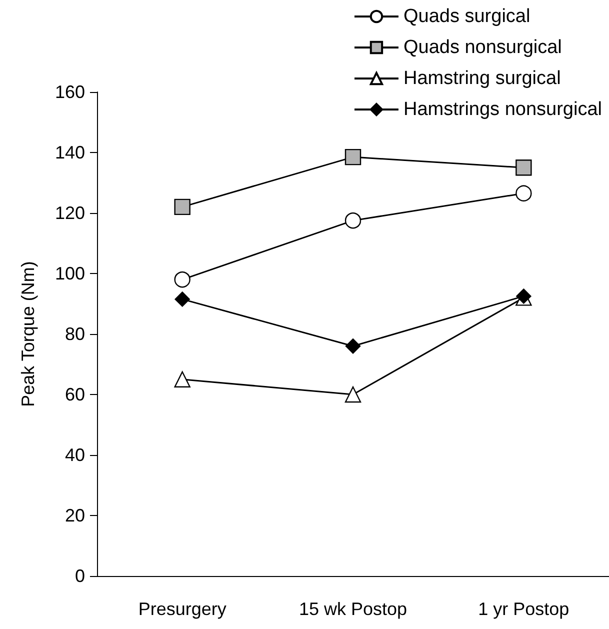 This screenshot has width=609, height=629. Describe the element at coordinates (182, 609) in the screenshot. I see `x-tick-label: Presurgery` at that location.